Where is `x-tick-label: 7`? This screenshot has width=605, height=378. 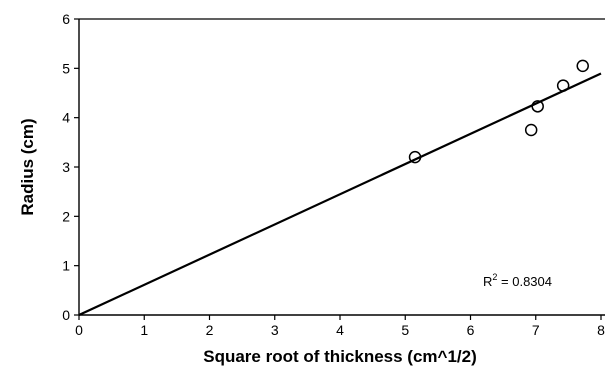 x-tick-label: 7 is located at coordinates (536, 330).